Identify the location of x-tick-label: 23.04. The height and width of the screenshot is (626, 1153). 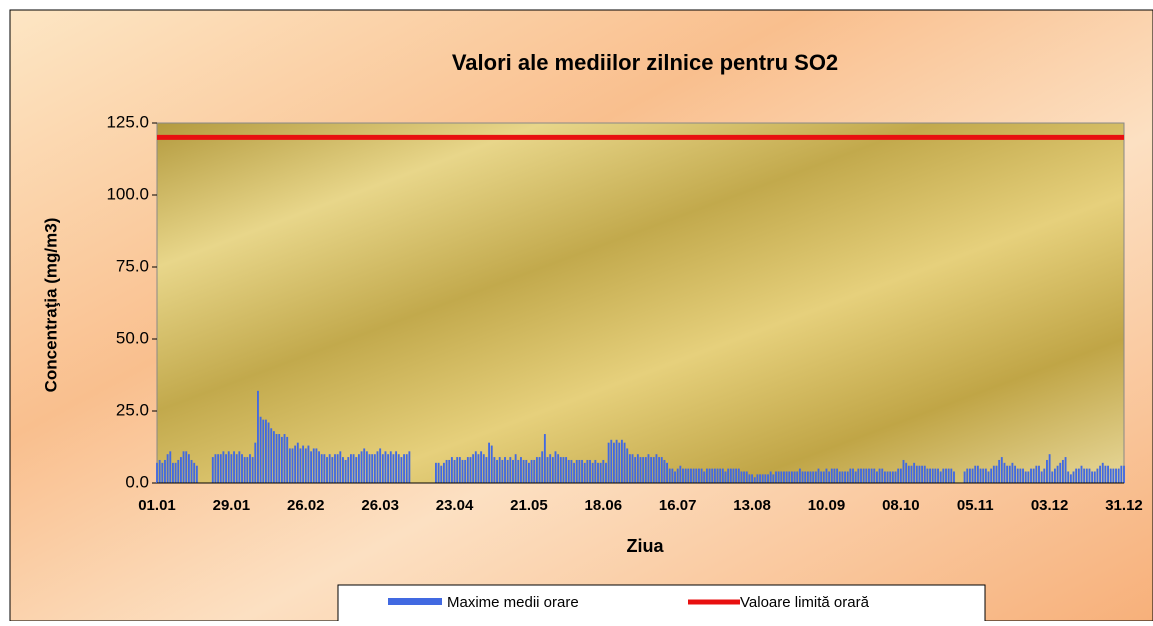
(455, 505).